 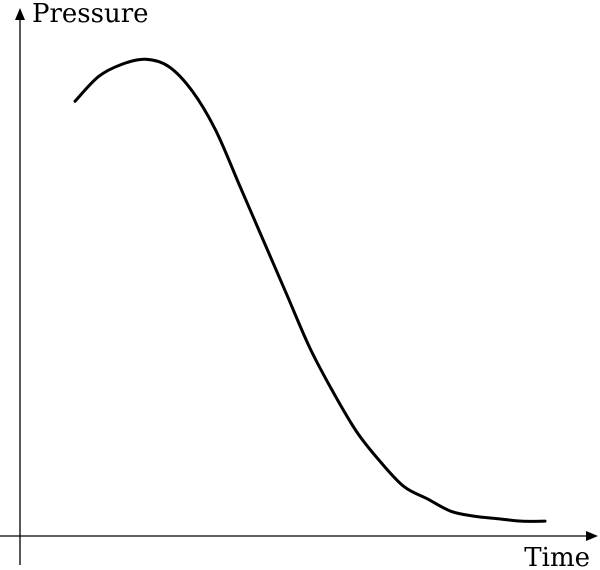 What do you see at coordinates (557, 556) in the screenshot?
I see `x-axis-label: Time` at bounding box center [557, 556].